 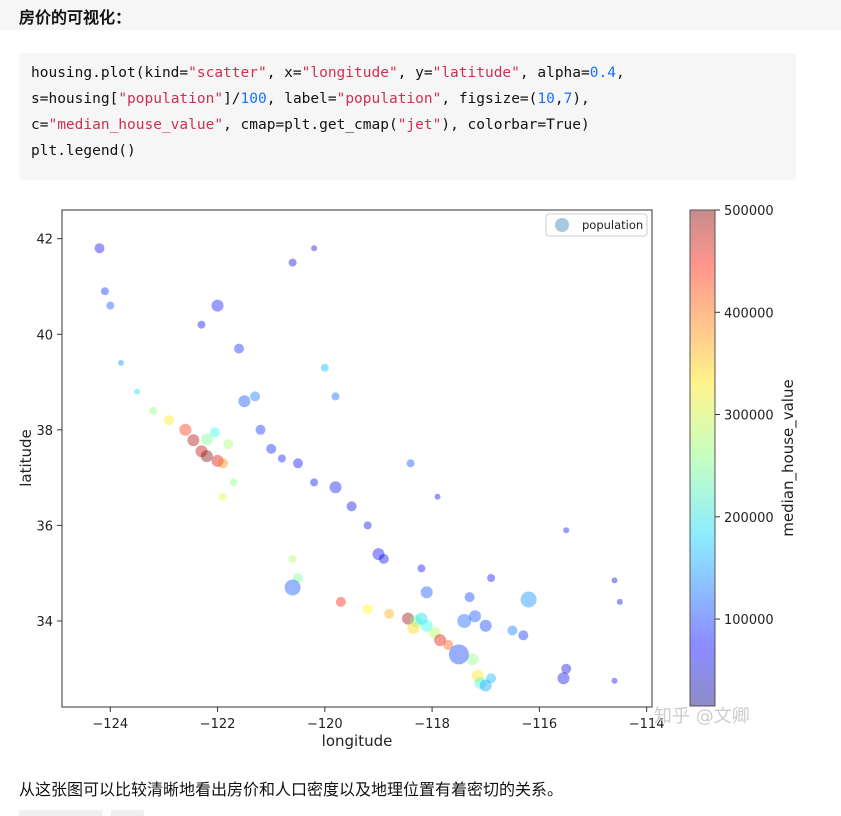 I want to click on colorbar-tick-label: 300000, so click(x=749, y=416).